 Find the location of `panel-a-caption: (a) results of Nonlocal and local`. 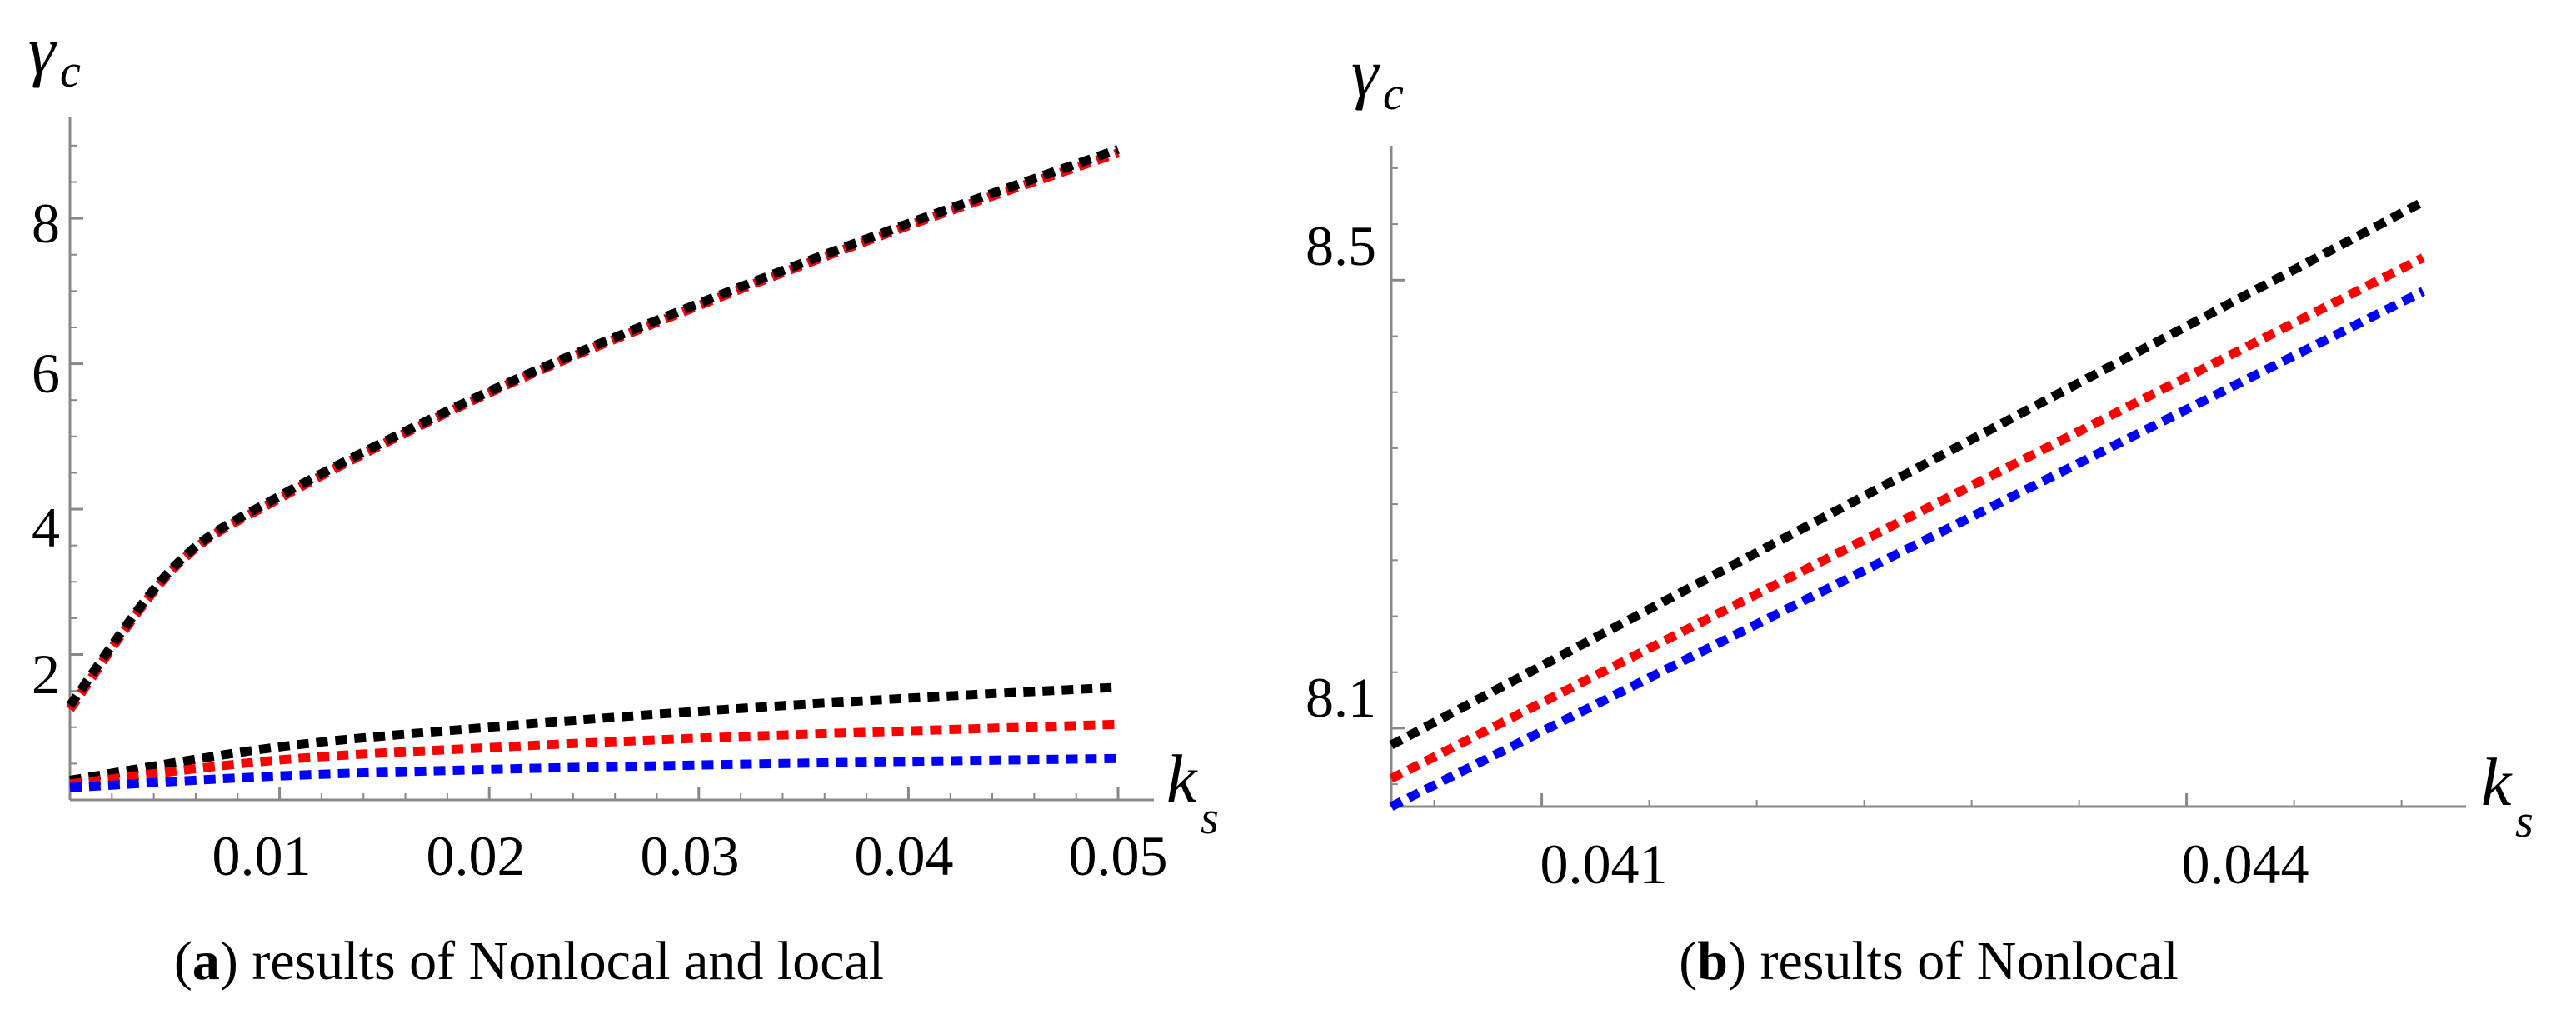

panel-a-caption: (a) results of Nonlocal and local is located at coordinates (529, 961).